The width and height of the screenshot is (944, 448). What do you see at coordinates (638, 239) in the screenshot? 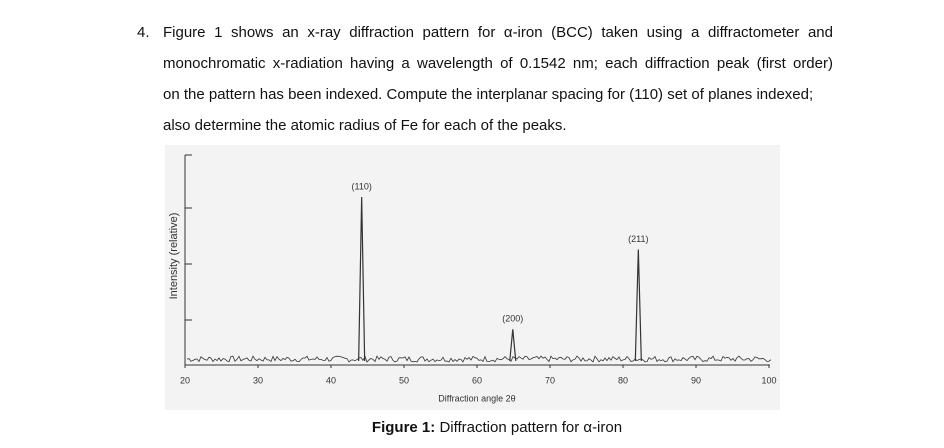
I see `peak-label: (211)` at bounding box center [638, 239].